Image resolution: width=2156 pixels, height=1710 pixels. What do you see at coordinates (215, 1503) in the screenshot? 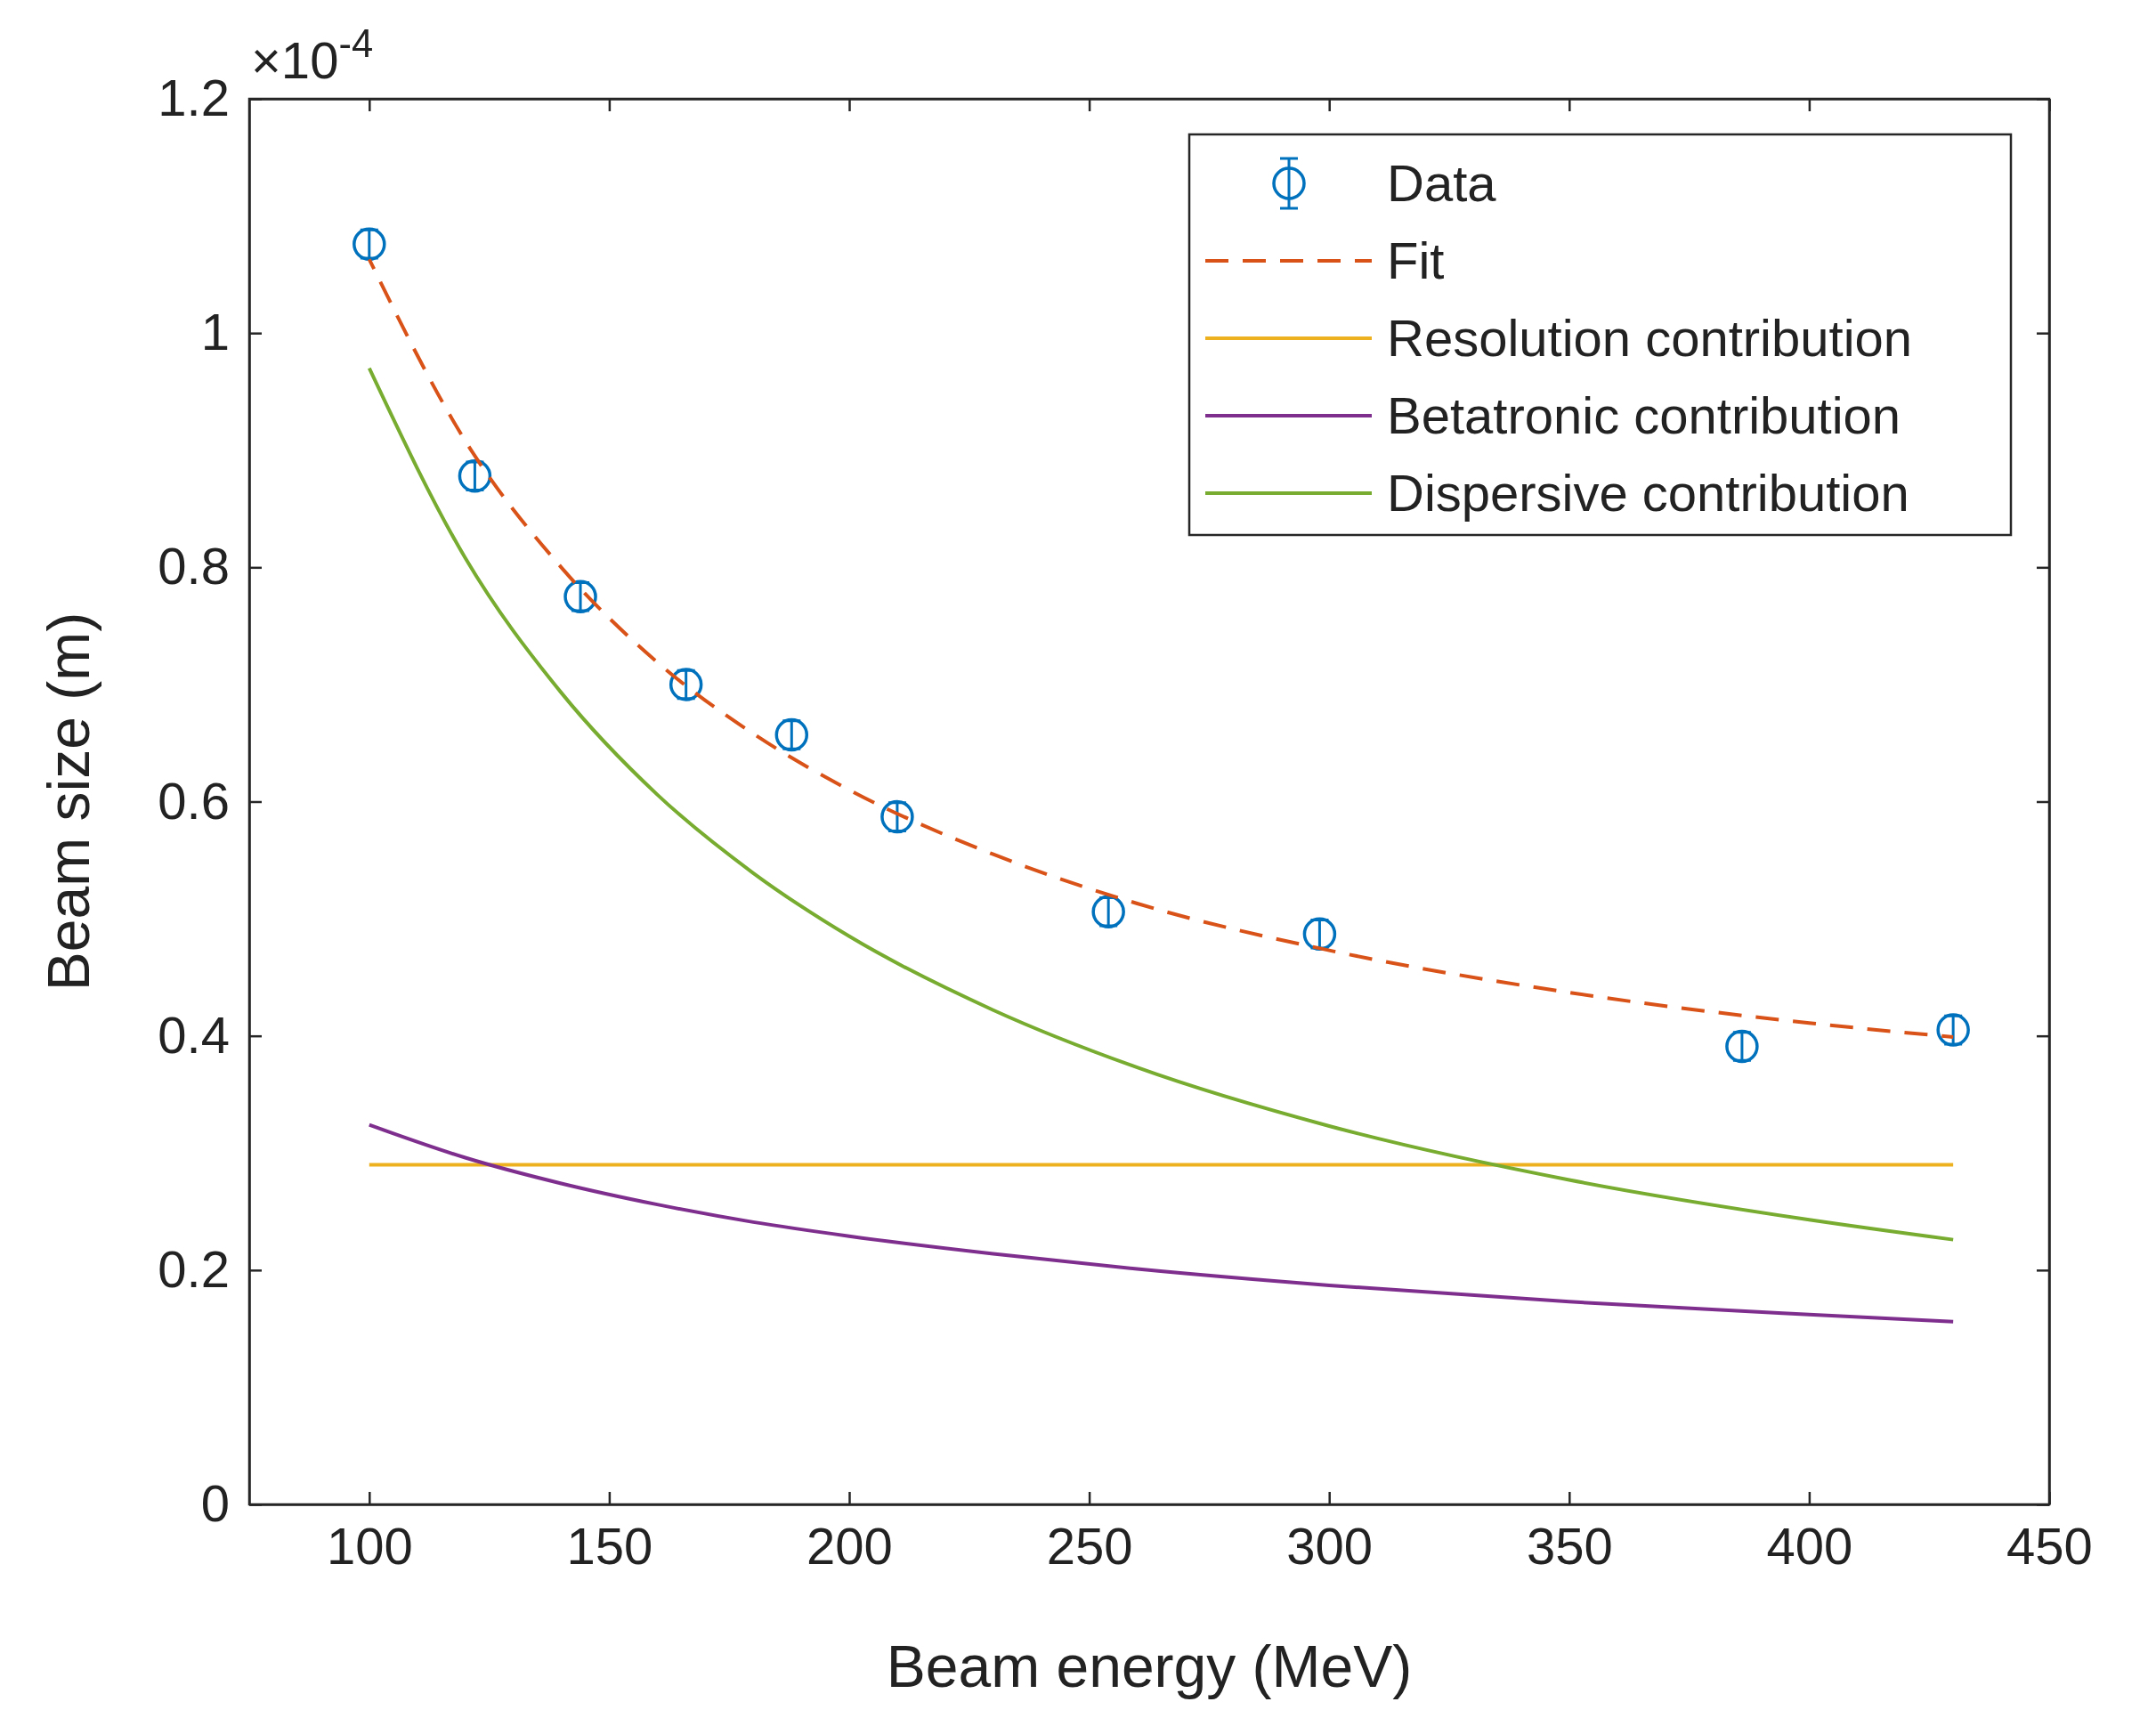
I see `y-tick-label: 0` at bounding box center [215, 1503].